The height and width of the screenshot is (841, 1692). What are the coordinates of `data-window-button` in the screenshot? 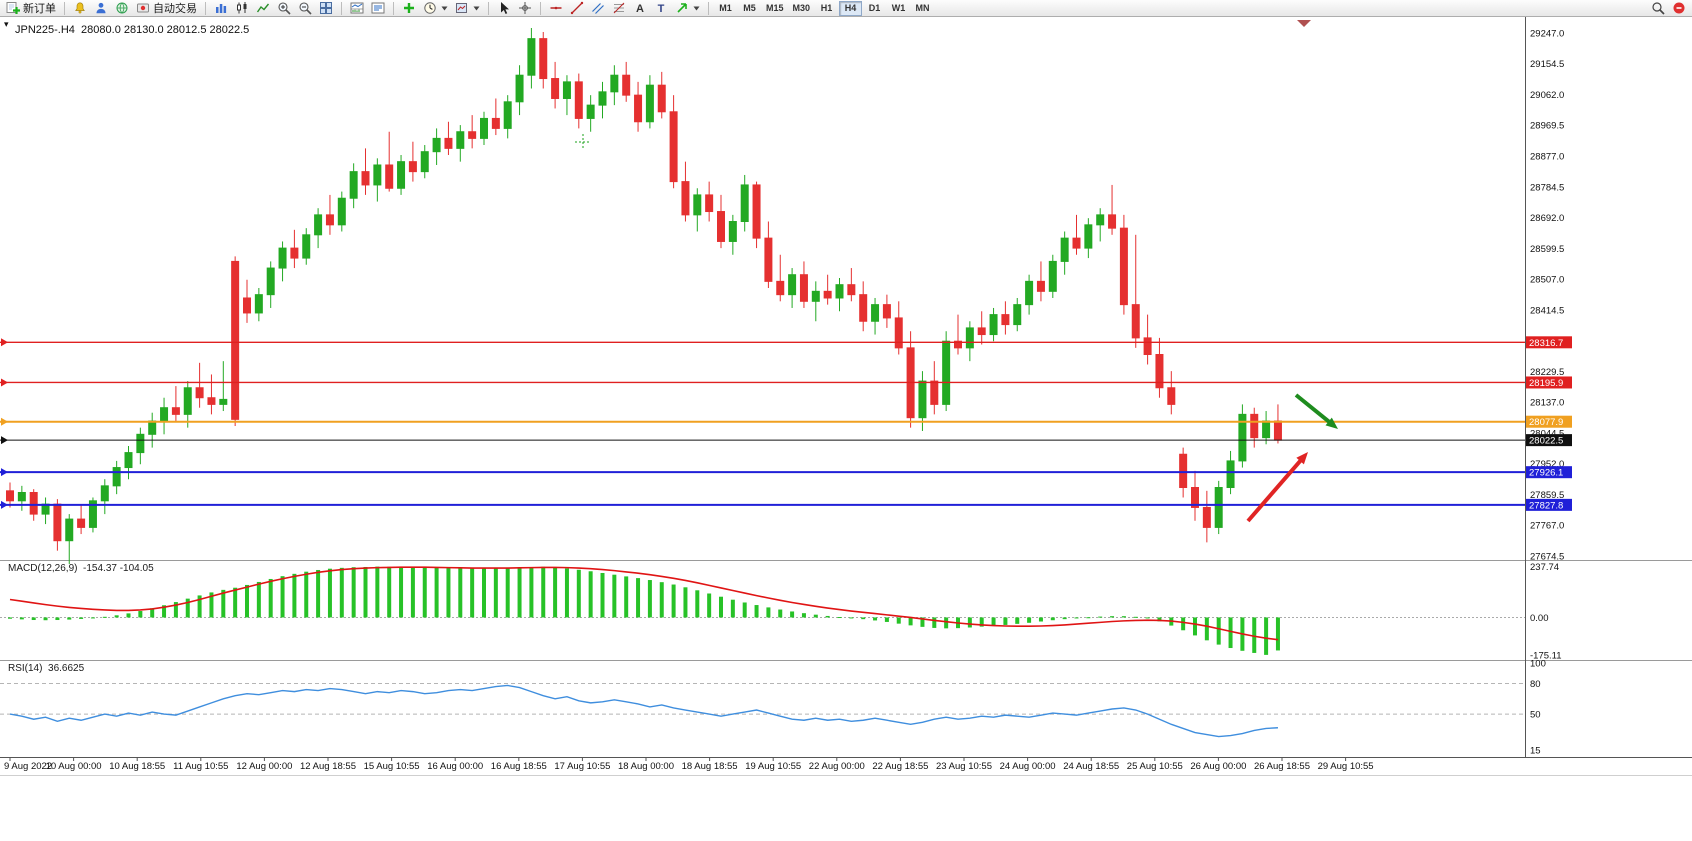 It's located at (378, 8).